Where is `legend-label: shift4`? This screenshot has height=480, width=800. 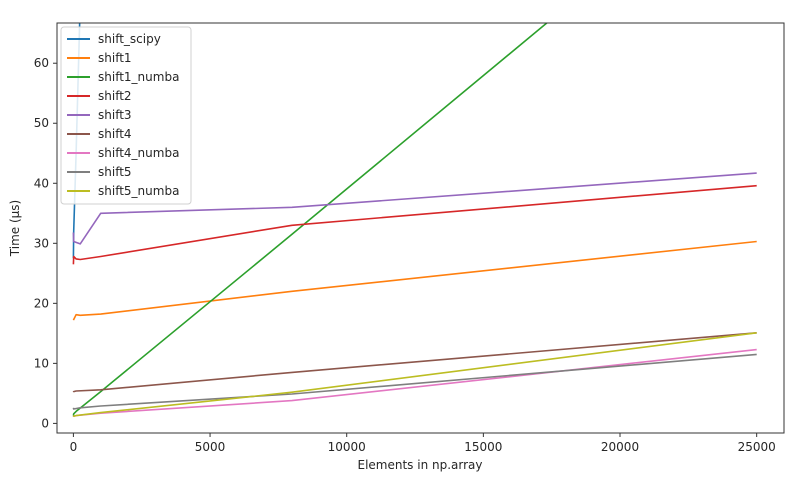
legend-label: shift4 is located at coordinates (115, 134).